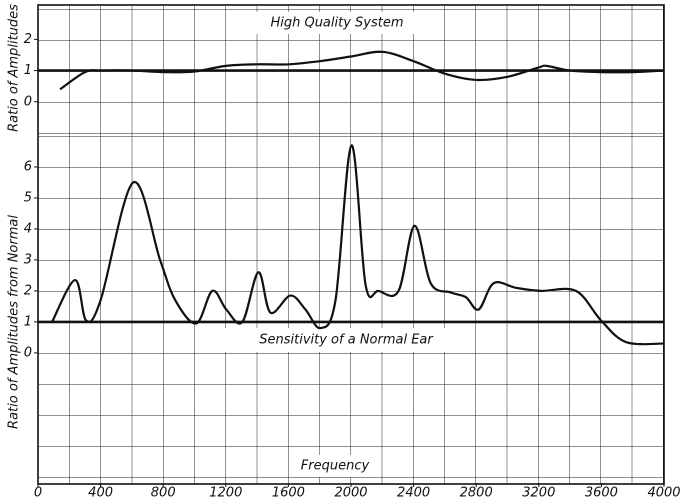 The image size is (681, 502). What do you see at coordinates (28, 166) in the screenshot?
I see `y-tick-label: 6` at bounding box center [28, 166].